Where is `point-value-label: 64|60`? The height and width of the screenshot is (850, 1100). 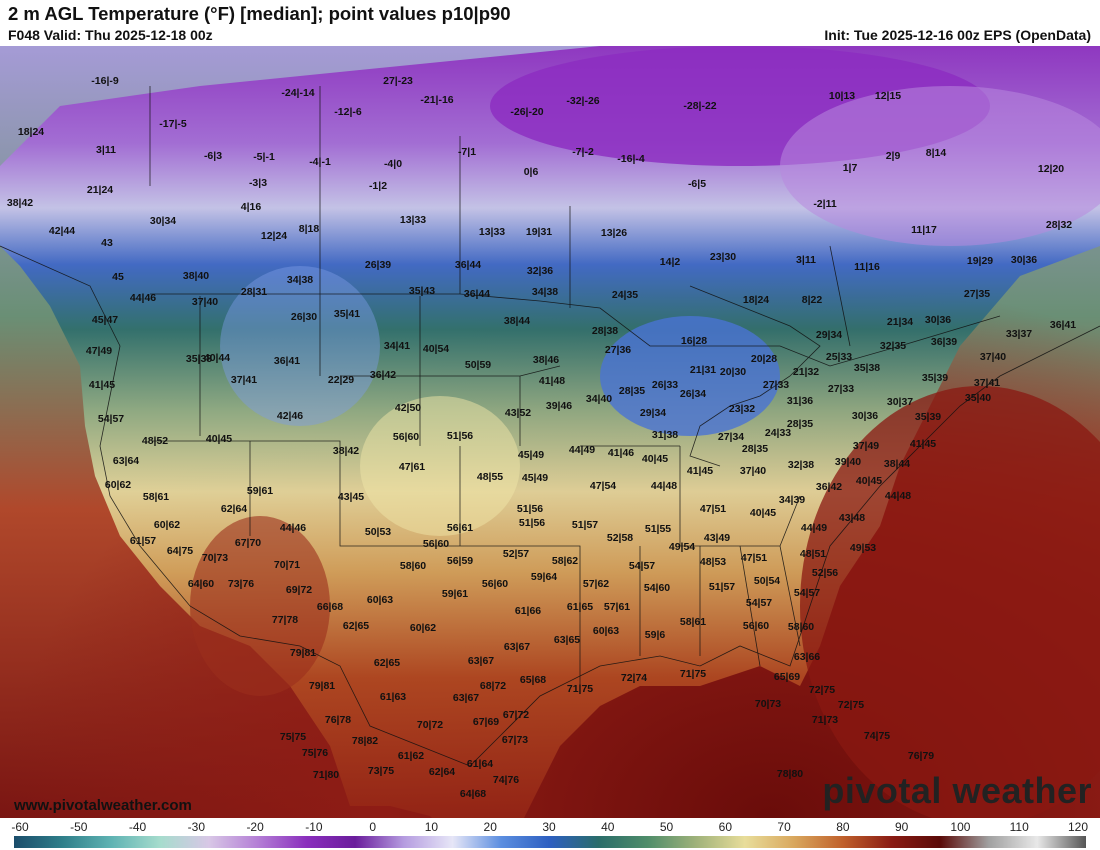
point-value-label: 64|60 is located at coordinates (201, 583).